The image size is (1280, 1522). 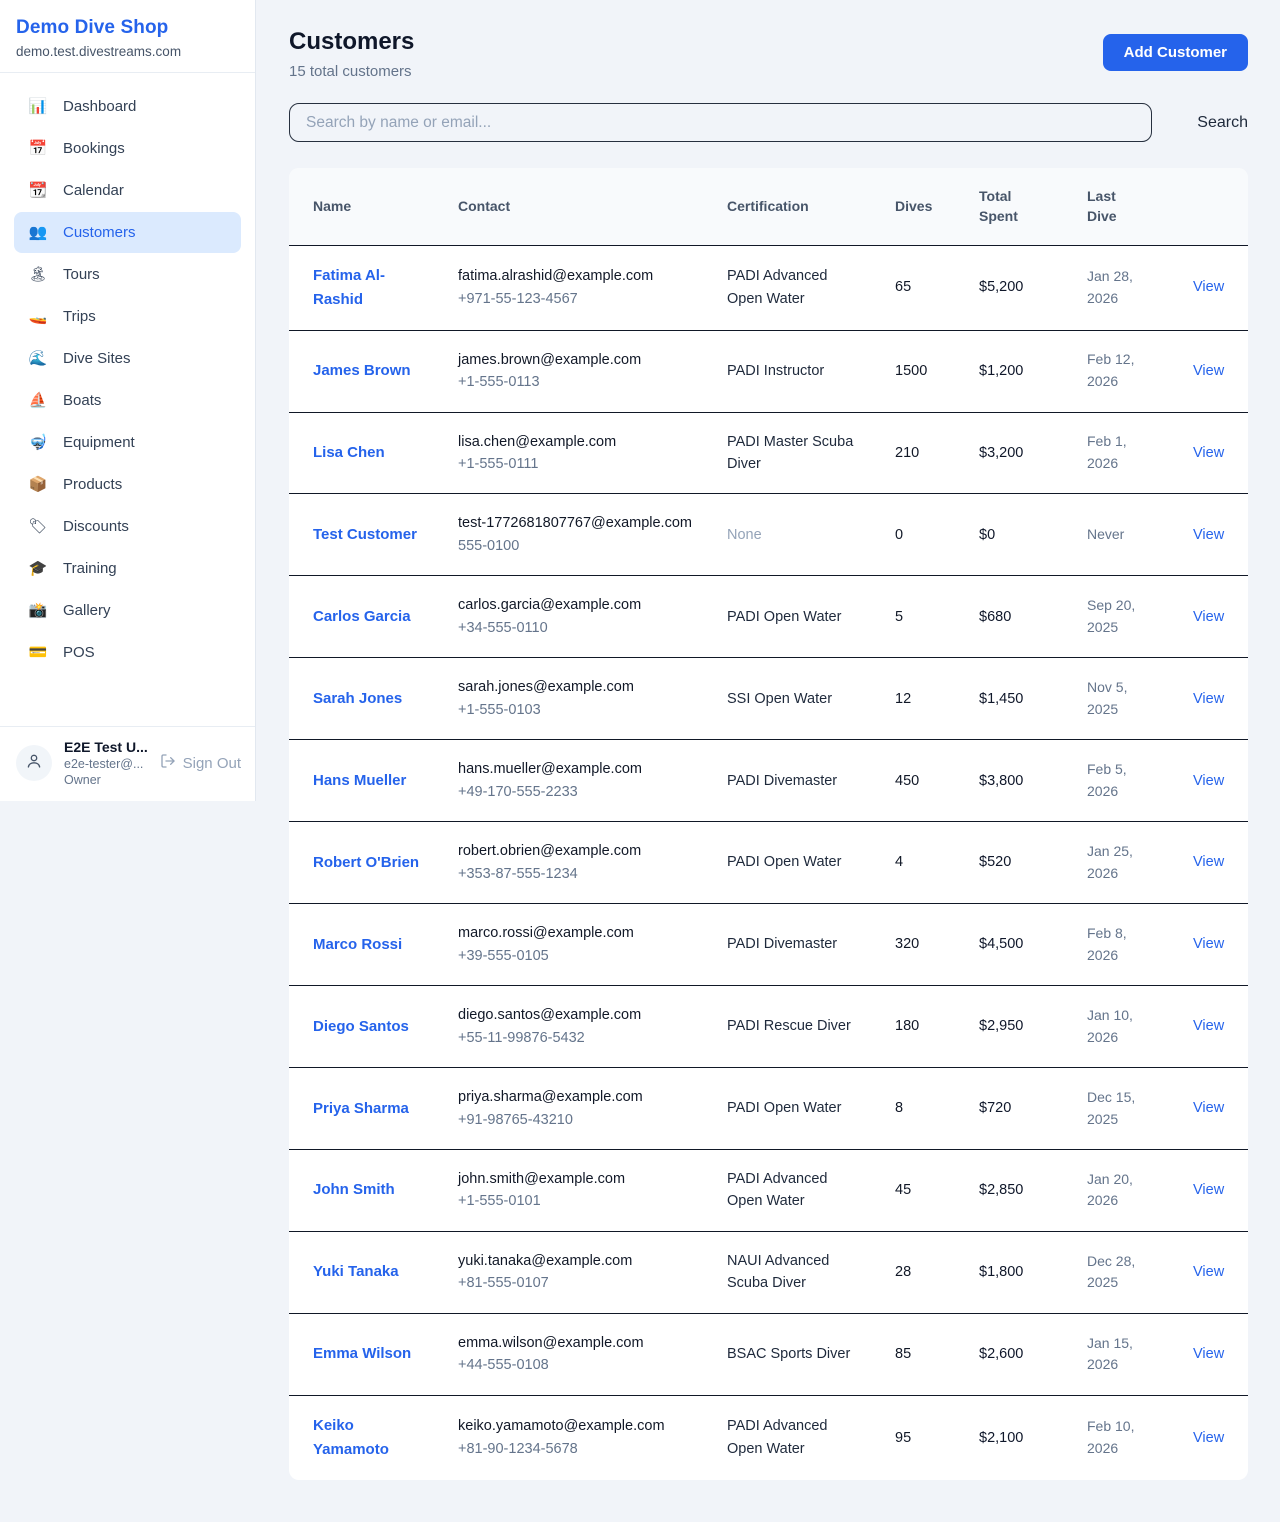 I want to click on customer-name-link: Robert O'Brien, so click(x=366, y=862).